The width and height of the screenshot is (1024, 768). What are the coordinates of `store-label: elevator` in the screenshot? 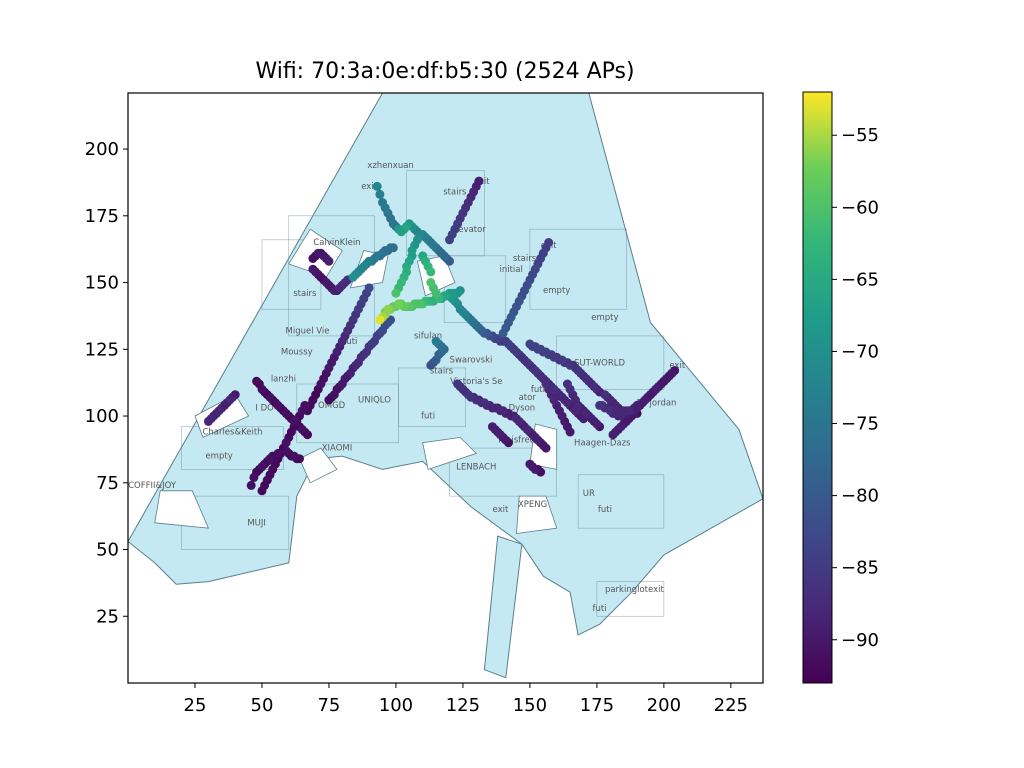 It's located at (469, 230).